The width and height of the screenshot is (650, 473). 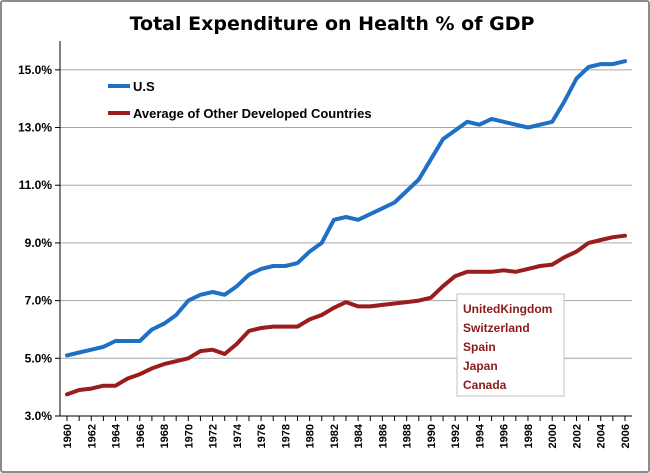 I want to click on y-tick-label: 7.0%, so click(x=39, y=301).